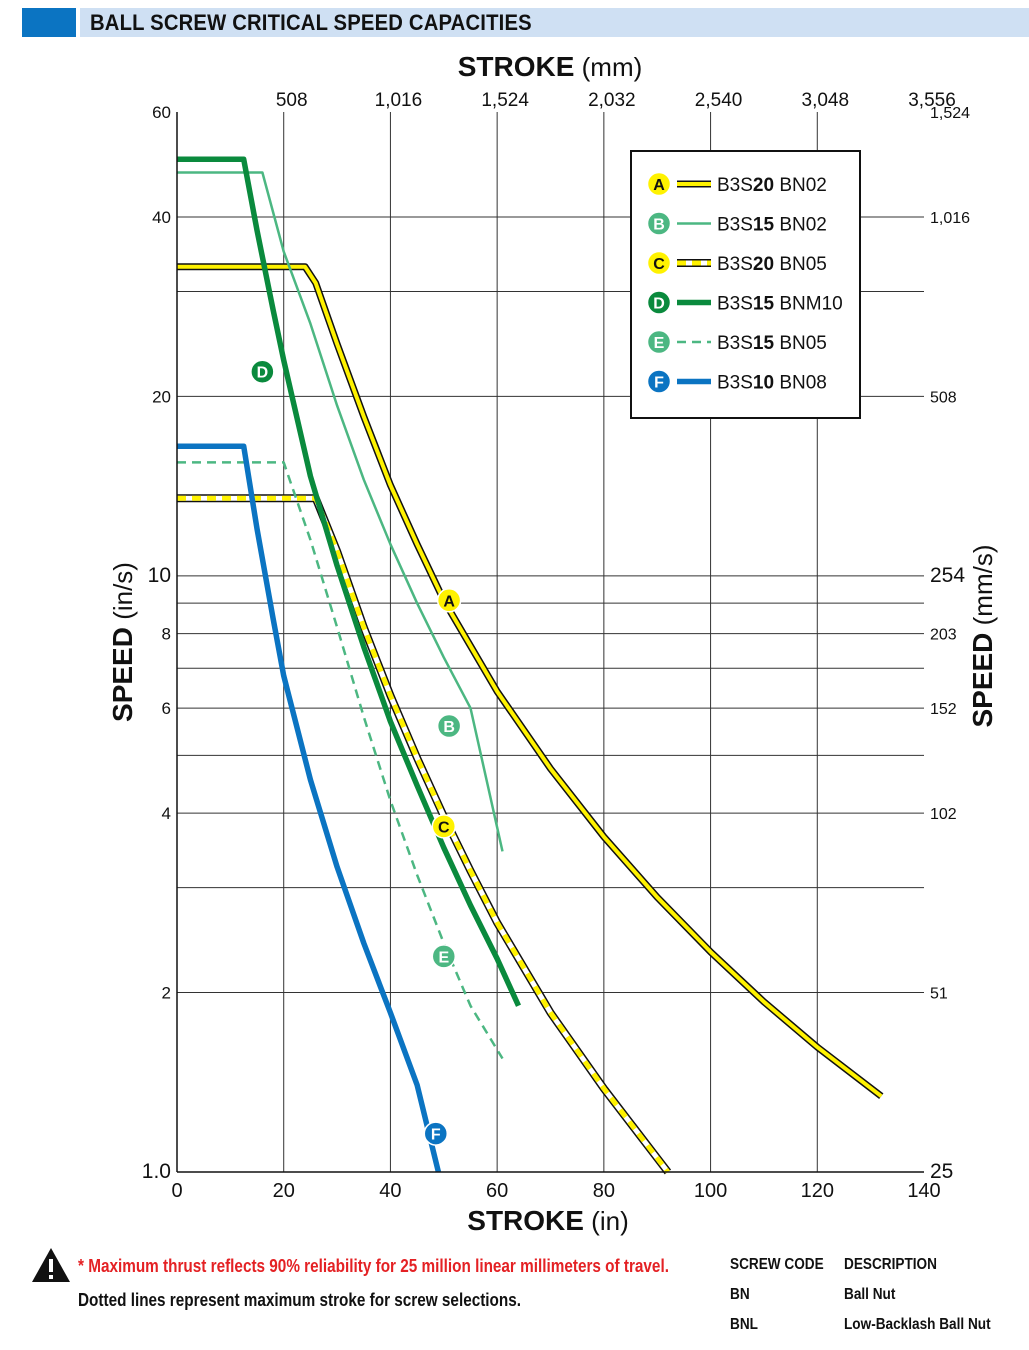 The image size is (1029, 1350). I want to click on x-tick-label-top: 2,032, so click(612, 100).